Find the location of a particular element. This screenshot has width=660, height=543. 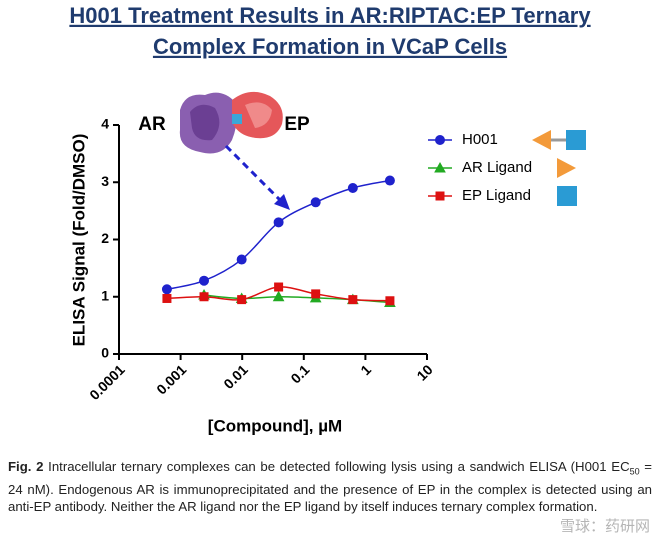

x-tick-label: 0.0001 is located at coordinates (107, 382).